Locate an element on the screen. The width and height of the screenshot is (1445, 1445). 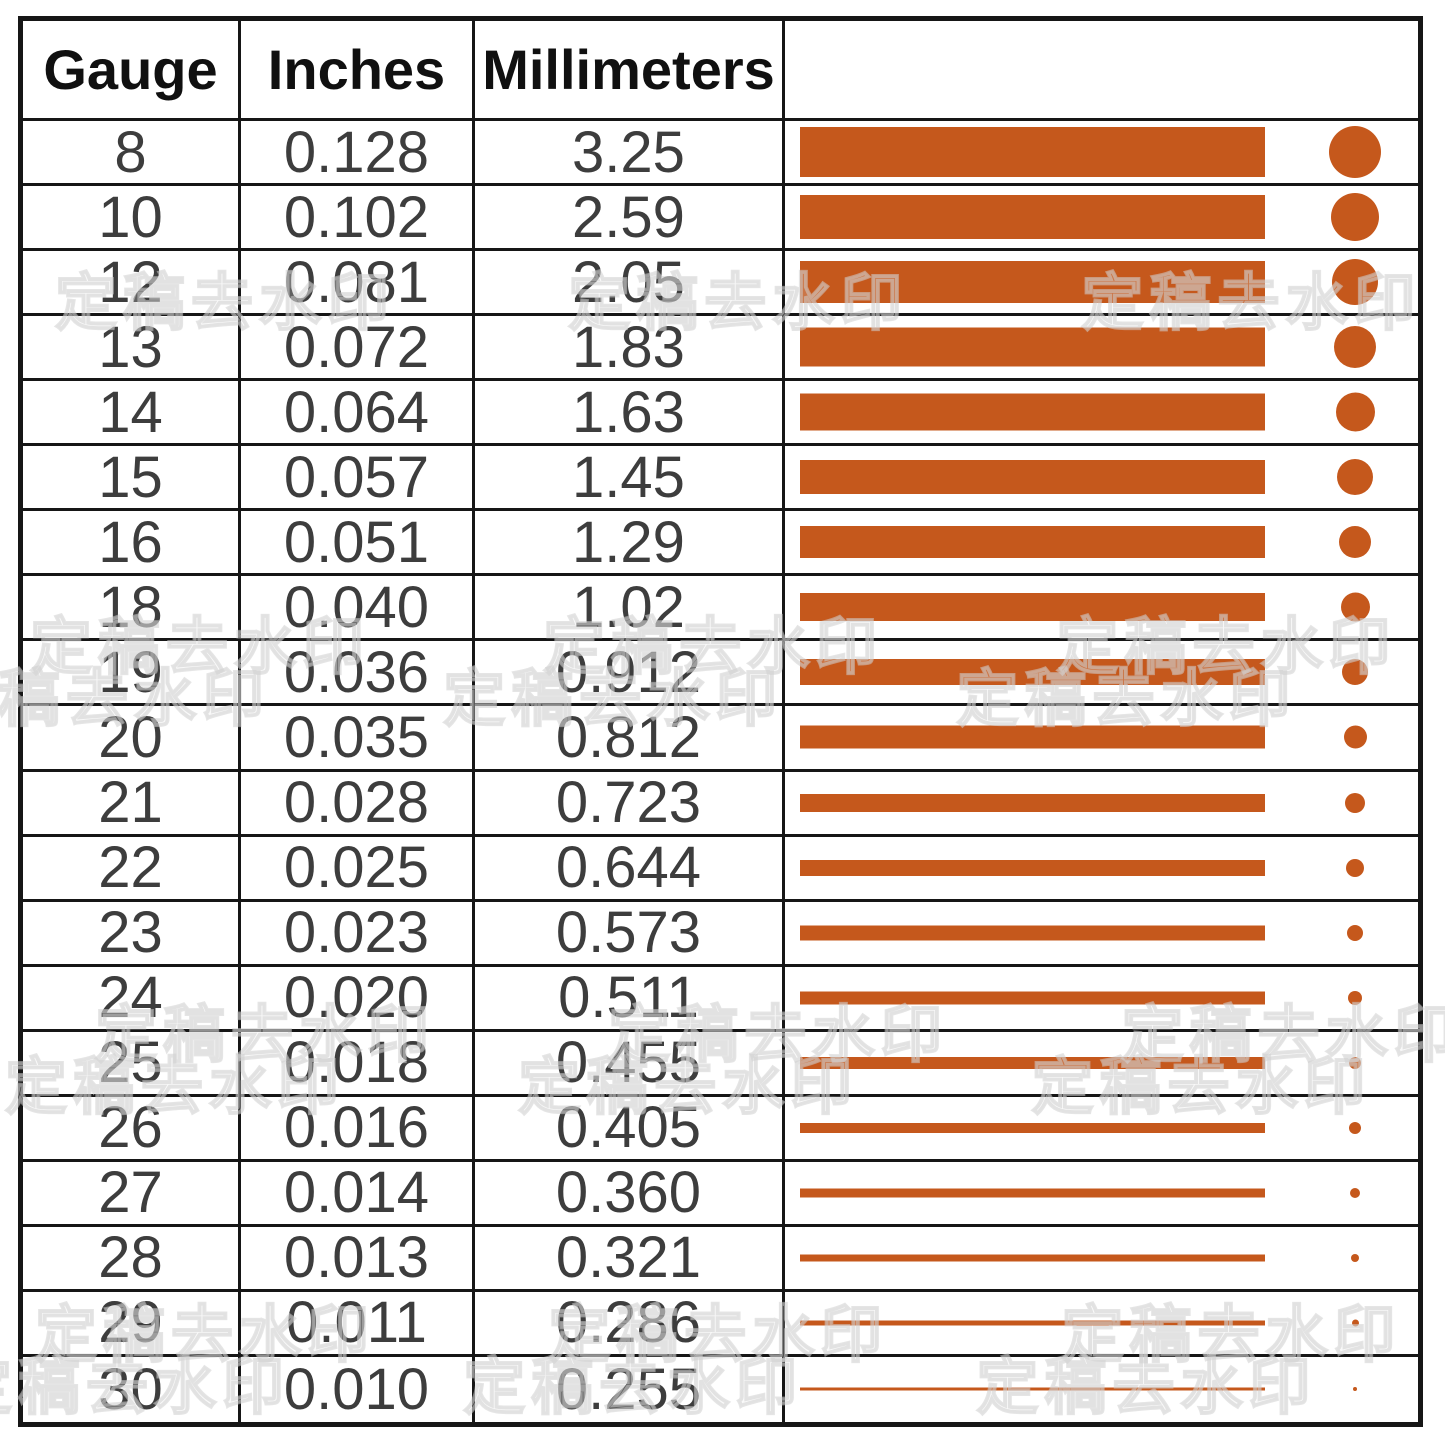
inches-cell: 0.011 is located at coordinates (358, 1324).